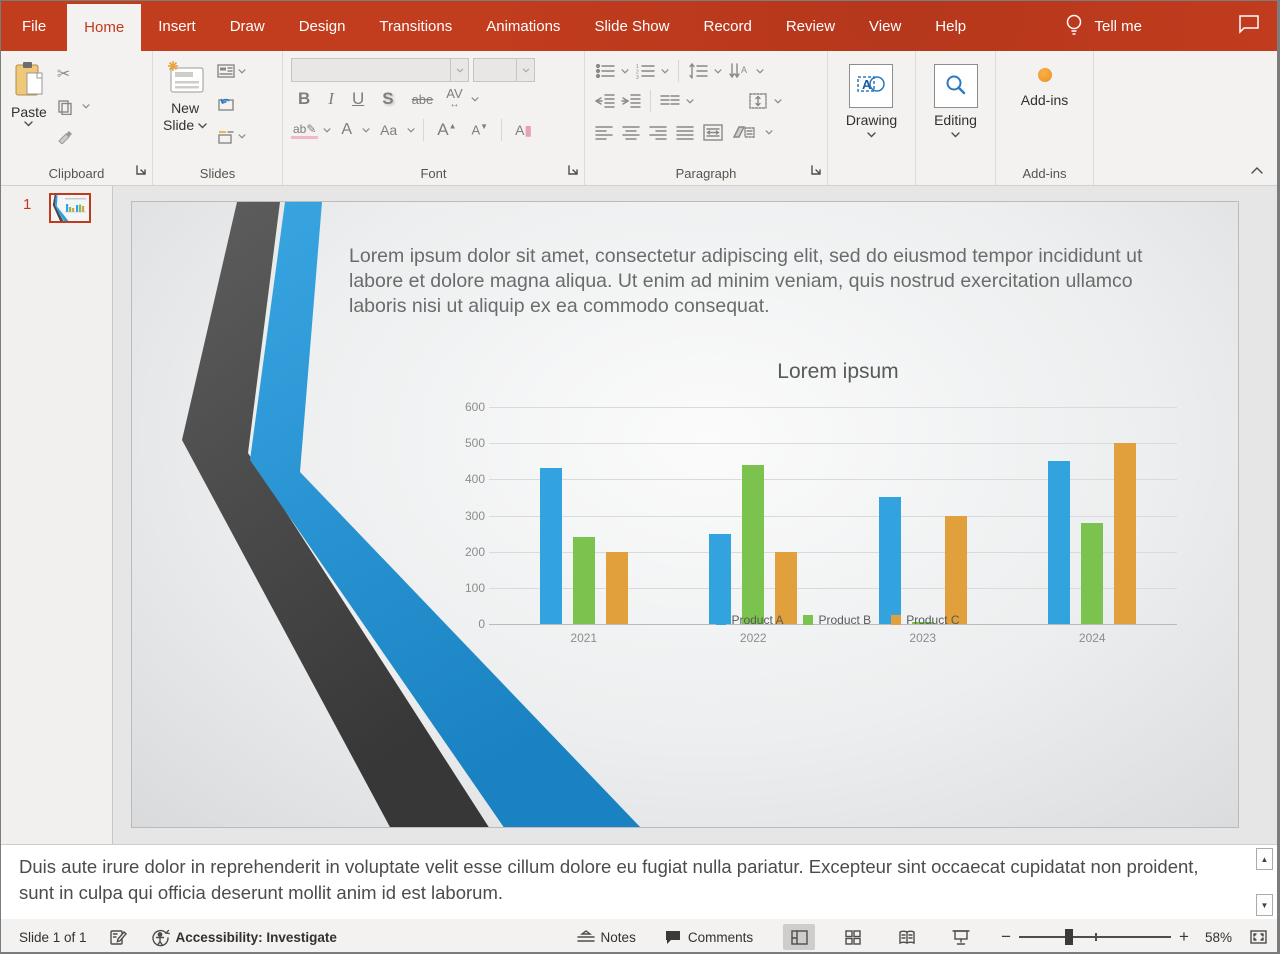  What do you see at coordinates (645, 71) in the screenshot?
I see `numbering-button: 123` at bounding box center [645, 71].